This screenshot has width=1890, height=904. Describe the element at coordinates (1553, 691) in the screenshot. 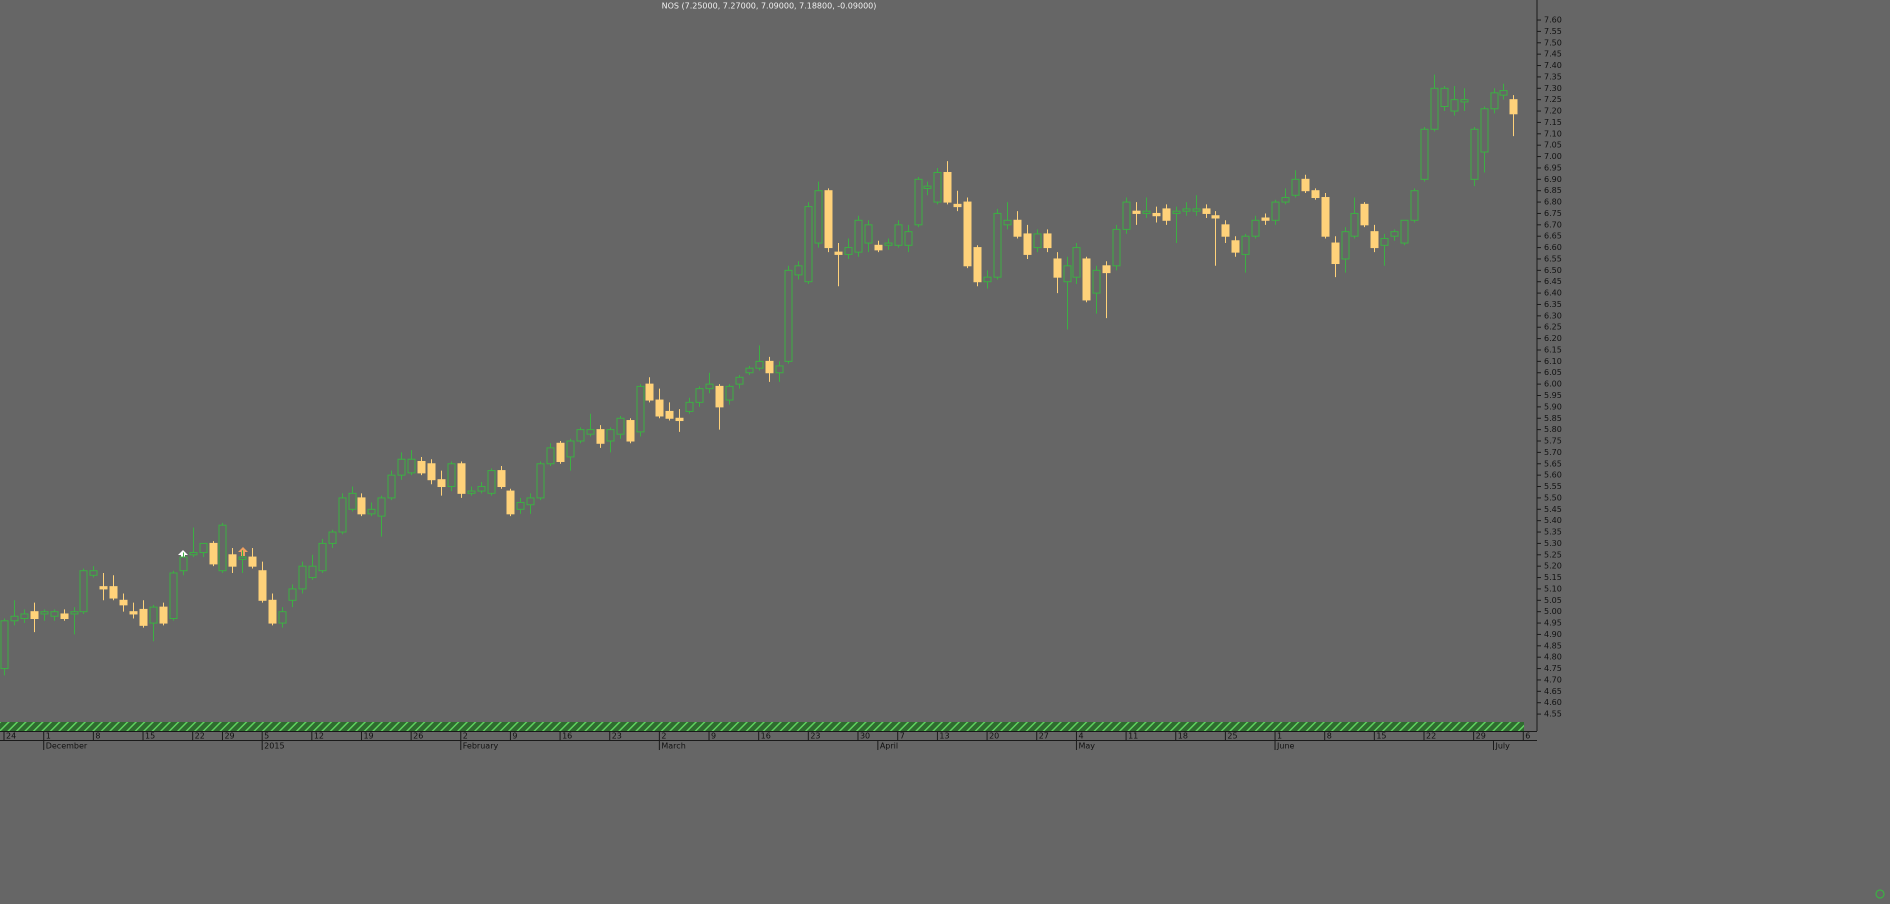

I see `y-tick-label: 4.65` at that location.